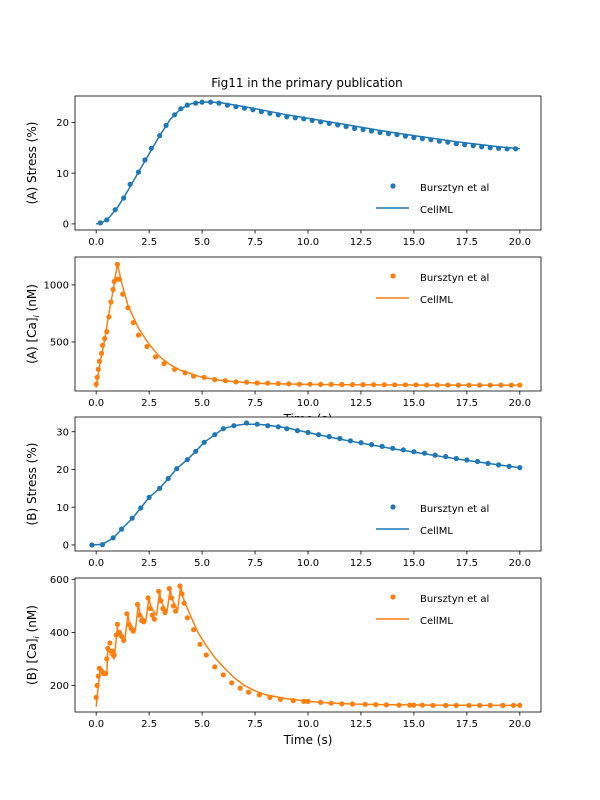 The height and width of the screenshot is (800, 600). I want to click on x-tick-label: 15.0, so click(414, 563).